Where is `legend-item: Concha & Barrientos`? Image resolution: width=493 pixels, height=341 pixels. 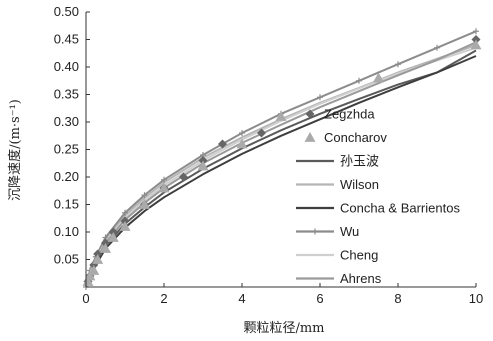
legend-item: Concha & Barrientos is located at coordinates (378, 208).